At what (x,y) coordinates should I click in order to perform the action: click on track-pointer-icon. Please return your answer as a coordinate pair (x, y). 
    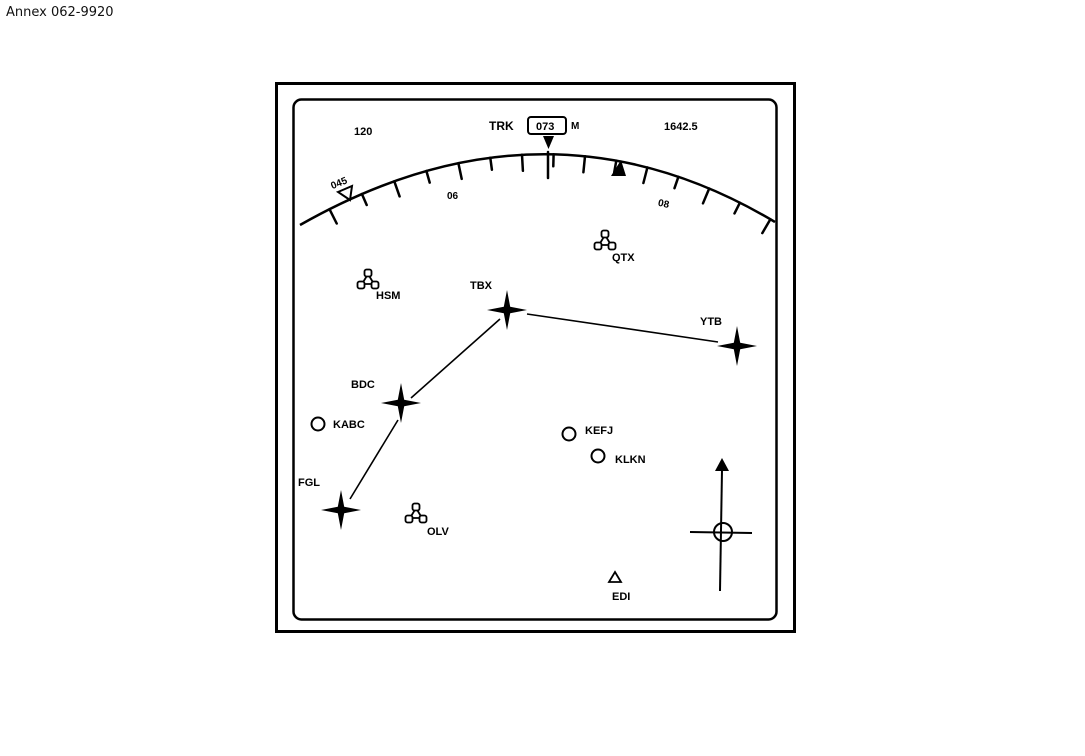
    Looking at the image, I should click on (548, 142).